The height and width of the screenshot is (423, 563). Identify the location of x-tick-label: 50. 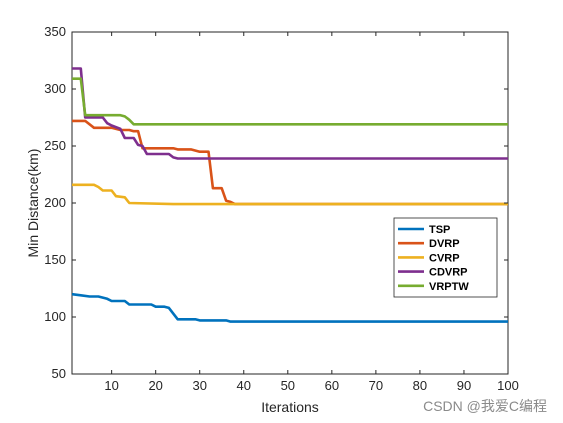
(288, 385).